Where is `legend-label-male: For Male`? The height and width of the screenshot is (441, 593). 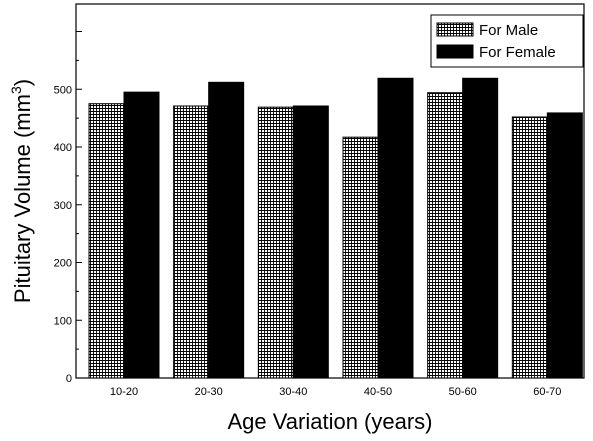
legend-label-male: For Male is located at coordinates (508, 30).